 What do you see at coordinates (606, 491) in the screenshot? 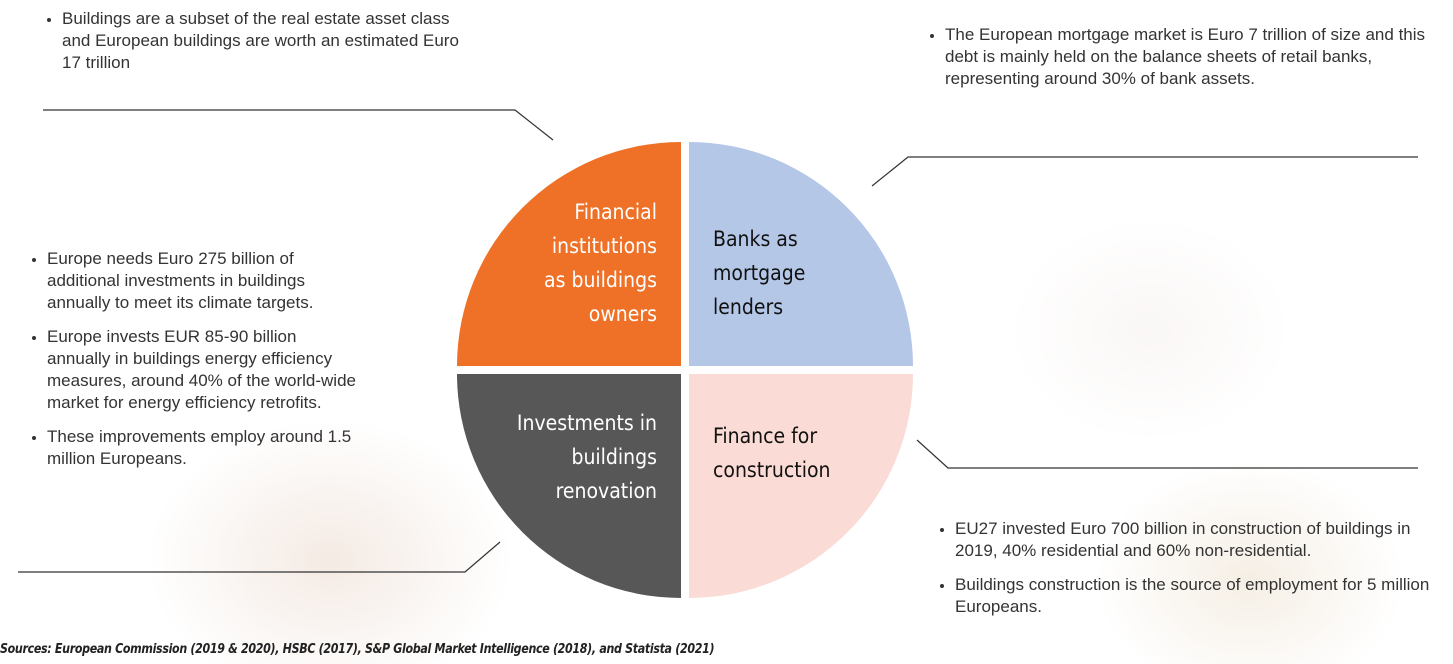
I see `quadrant-label: renovation` at bounding box center [606, 491].